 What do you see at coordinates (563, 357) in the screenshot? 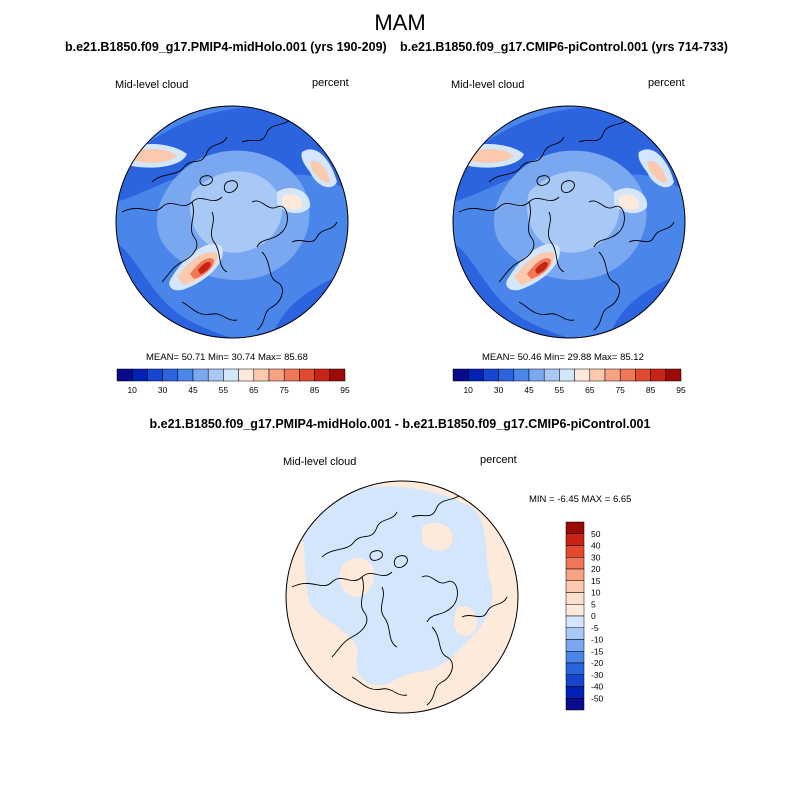
I see `panel-2-stats: MEAN= 50.46 Min= 29.88 Max= 85.12` at bounding box center [563, 357].